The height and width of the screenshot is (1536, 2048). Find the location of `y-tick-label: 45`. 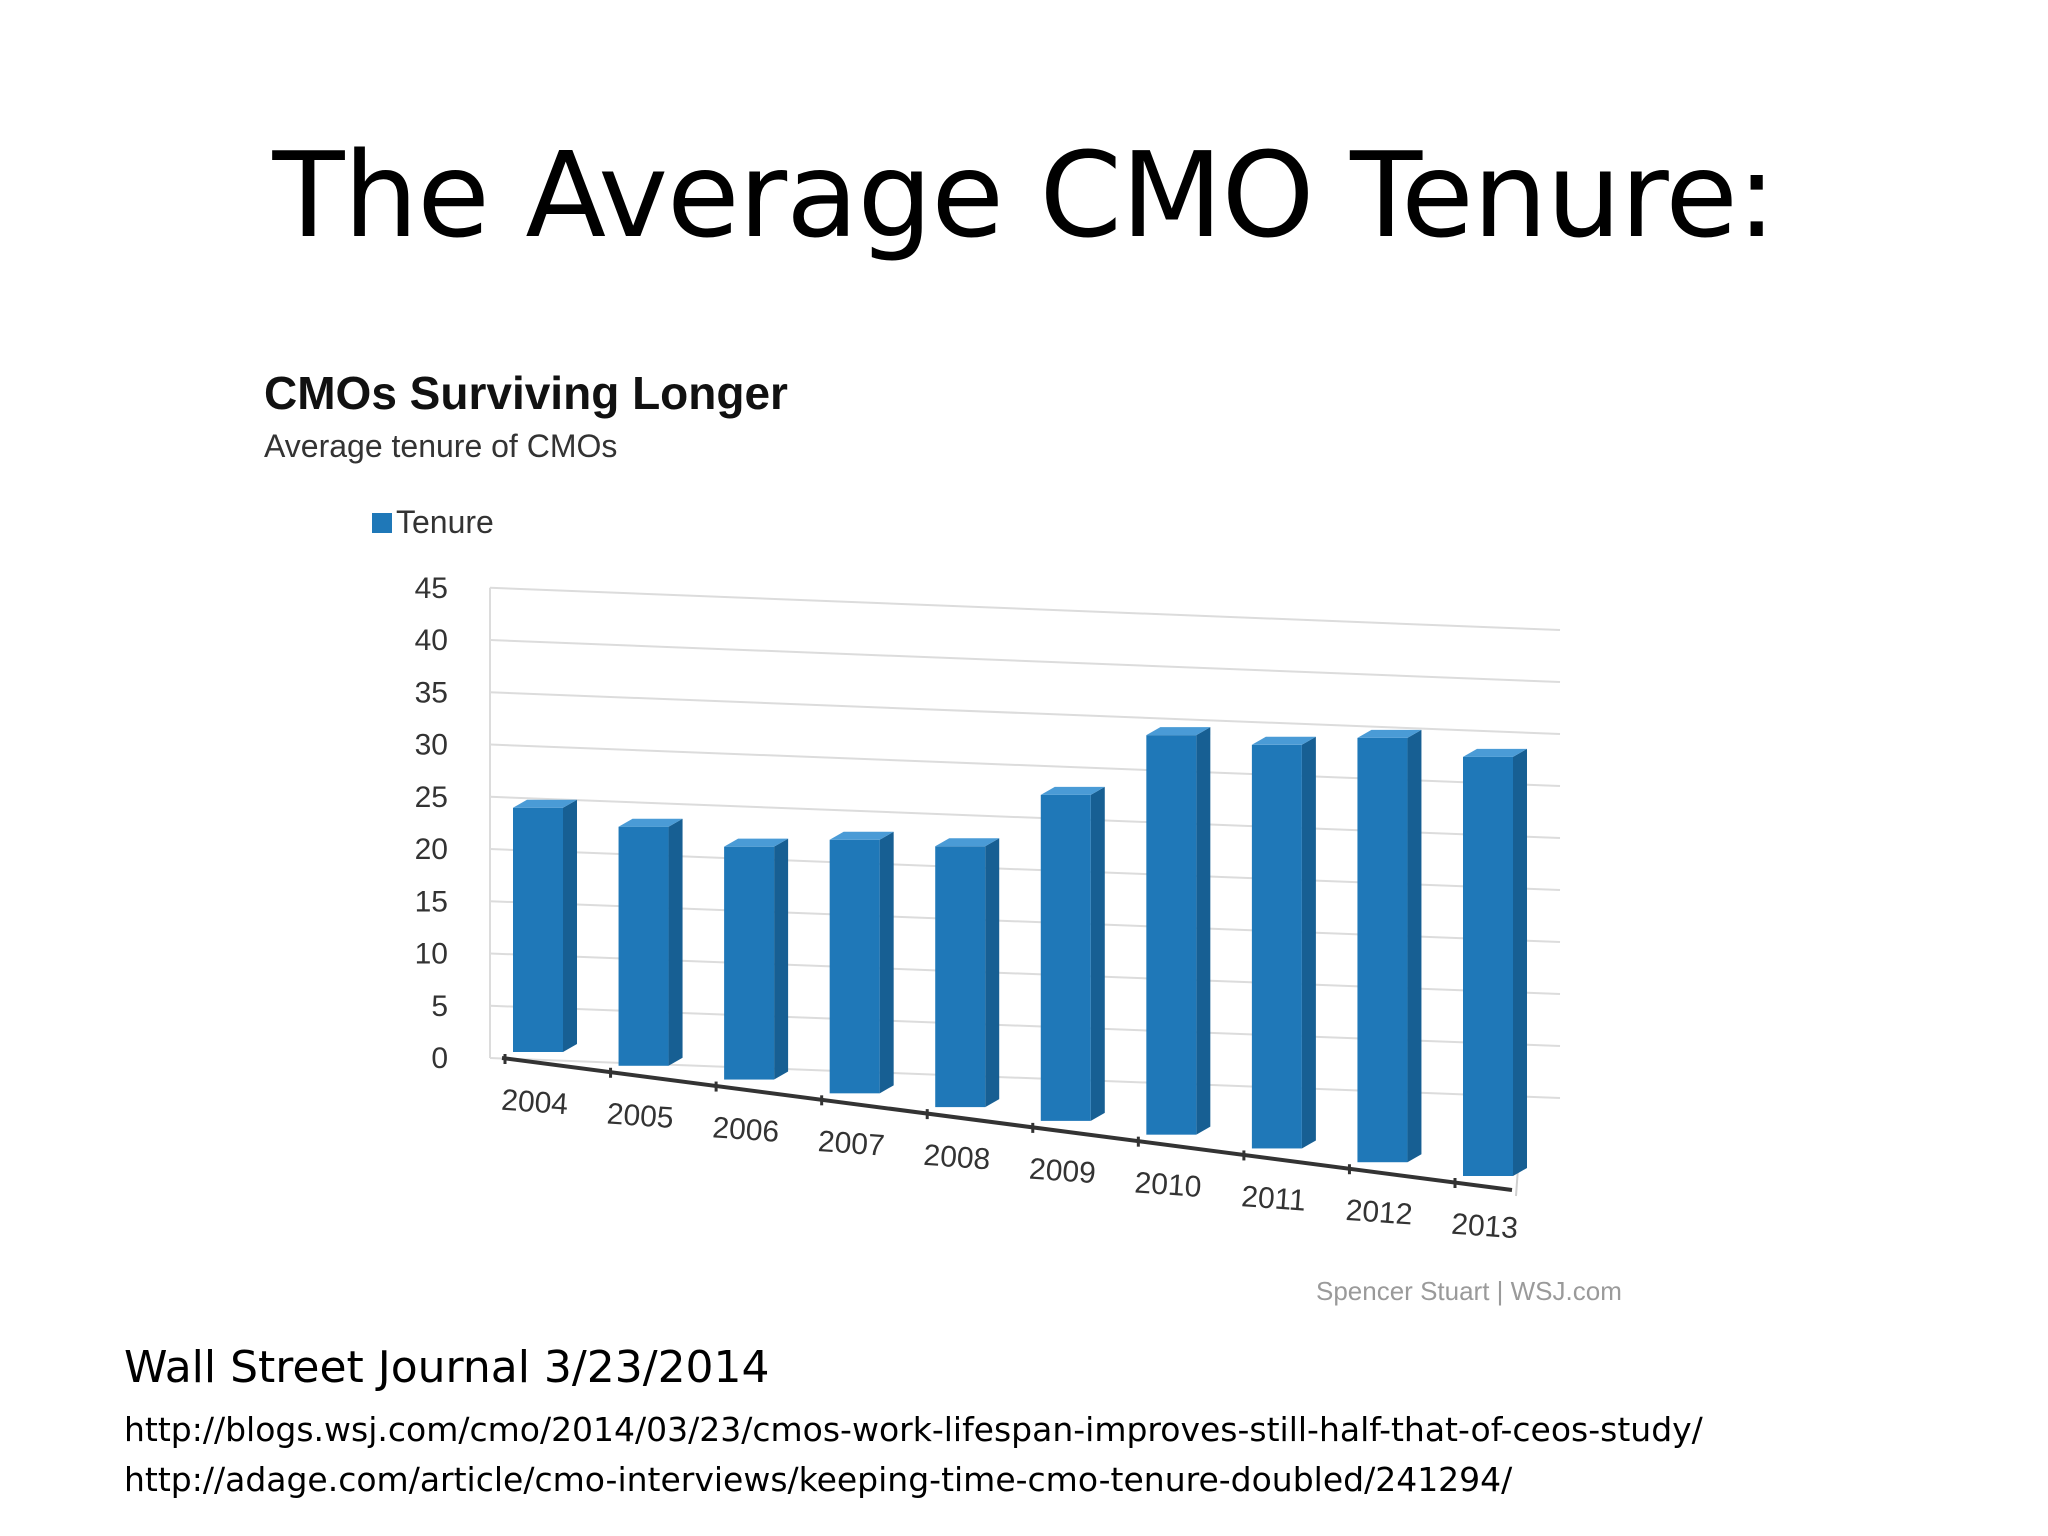

y-tick-label: 45 is located at coordinates (431, 588).